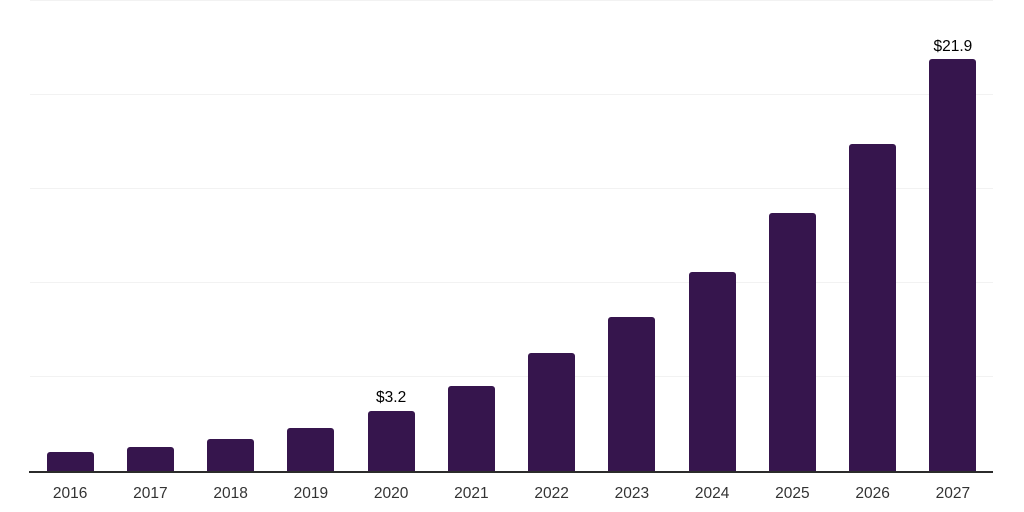  I want to click on bar-2018, so click(231, 455).